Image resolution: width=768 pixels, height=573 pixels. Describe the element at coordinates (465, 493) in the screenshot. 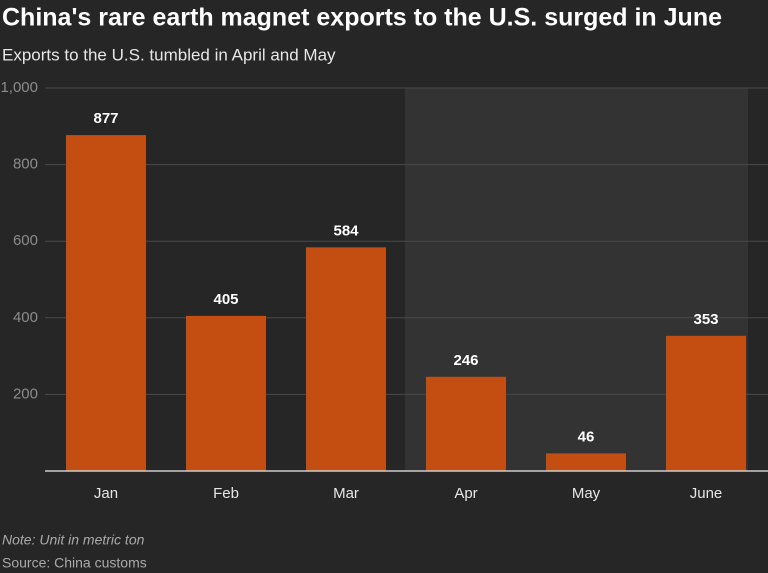

I see `x-tick-label: Apr` at that location.